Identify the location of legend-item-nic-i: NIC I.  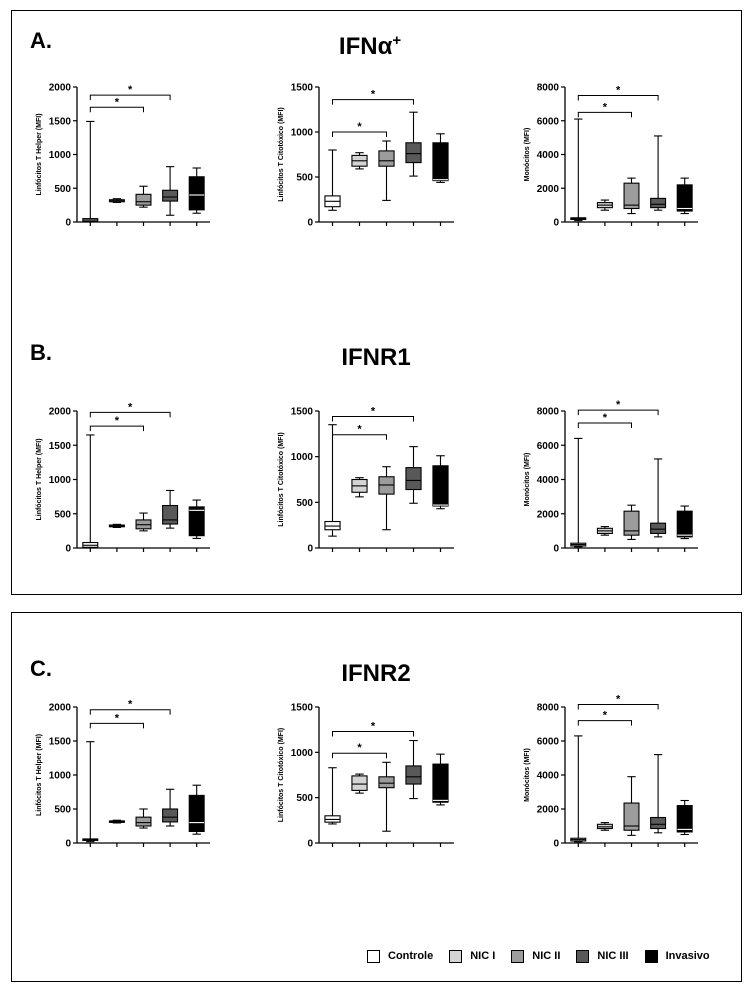
(472, 956).